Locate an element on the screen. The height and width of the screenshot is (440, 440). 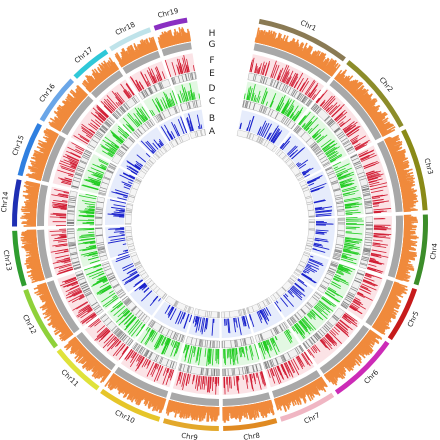
track-h-bar is located at coordinates (33, 183).